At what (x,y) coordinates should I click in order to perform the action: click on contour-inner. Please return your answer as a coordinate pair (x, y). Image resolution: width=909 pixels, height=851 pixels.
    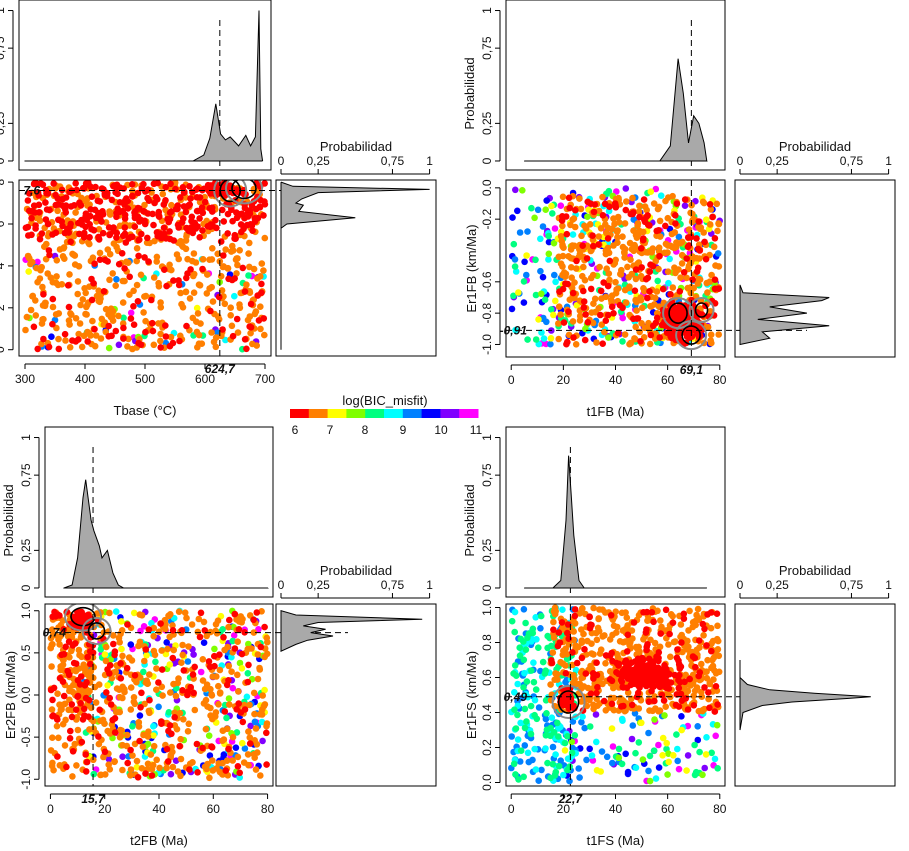
    Looking at the image, I should click on (244, 190).